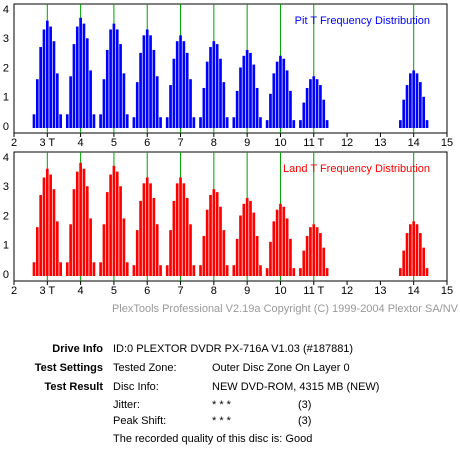 The height and width of the screenshot is (452, 460). I want to click on label: Test Settings, so click(69, 368).